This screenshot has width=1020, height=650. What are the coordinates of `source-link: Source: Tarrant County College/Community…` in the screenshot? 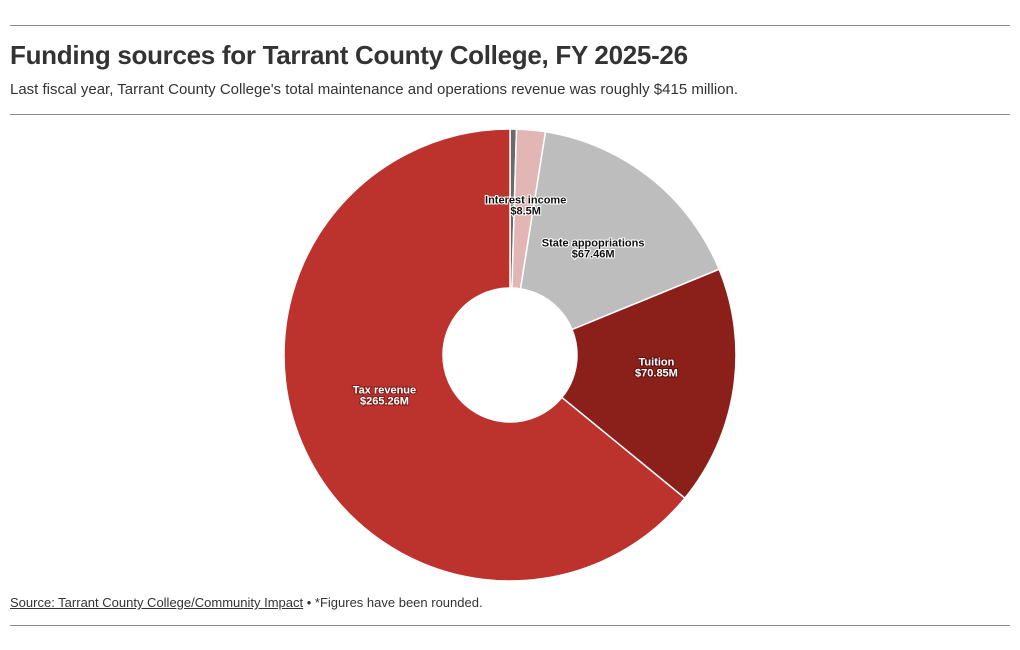 It's located at (157, 602).